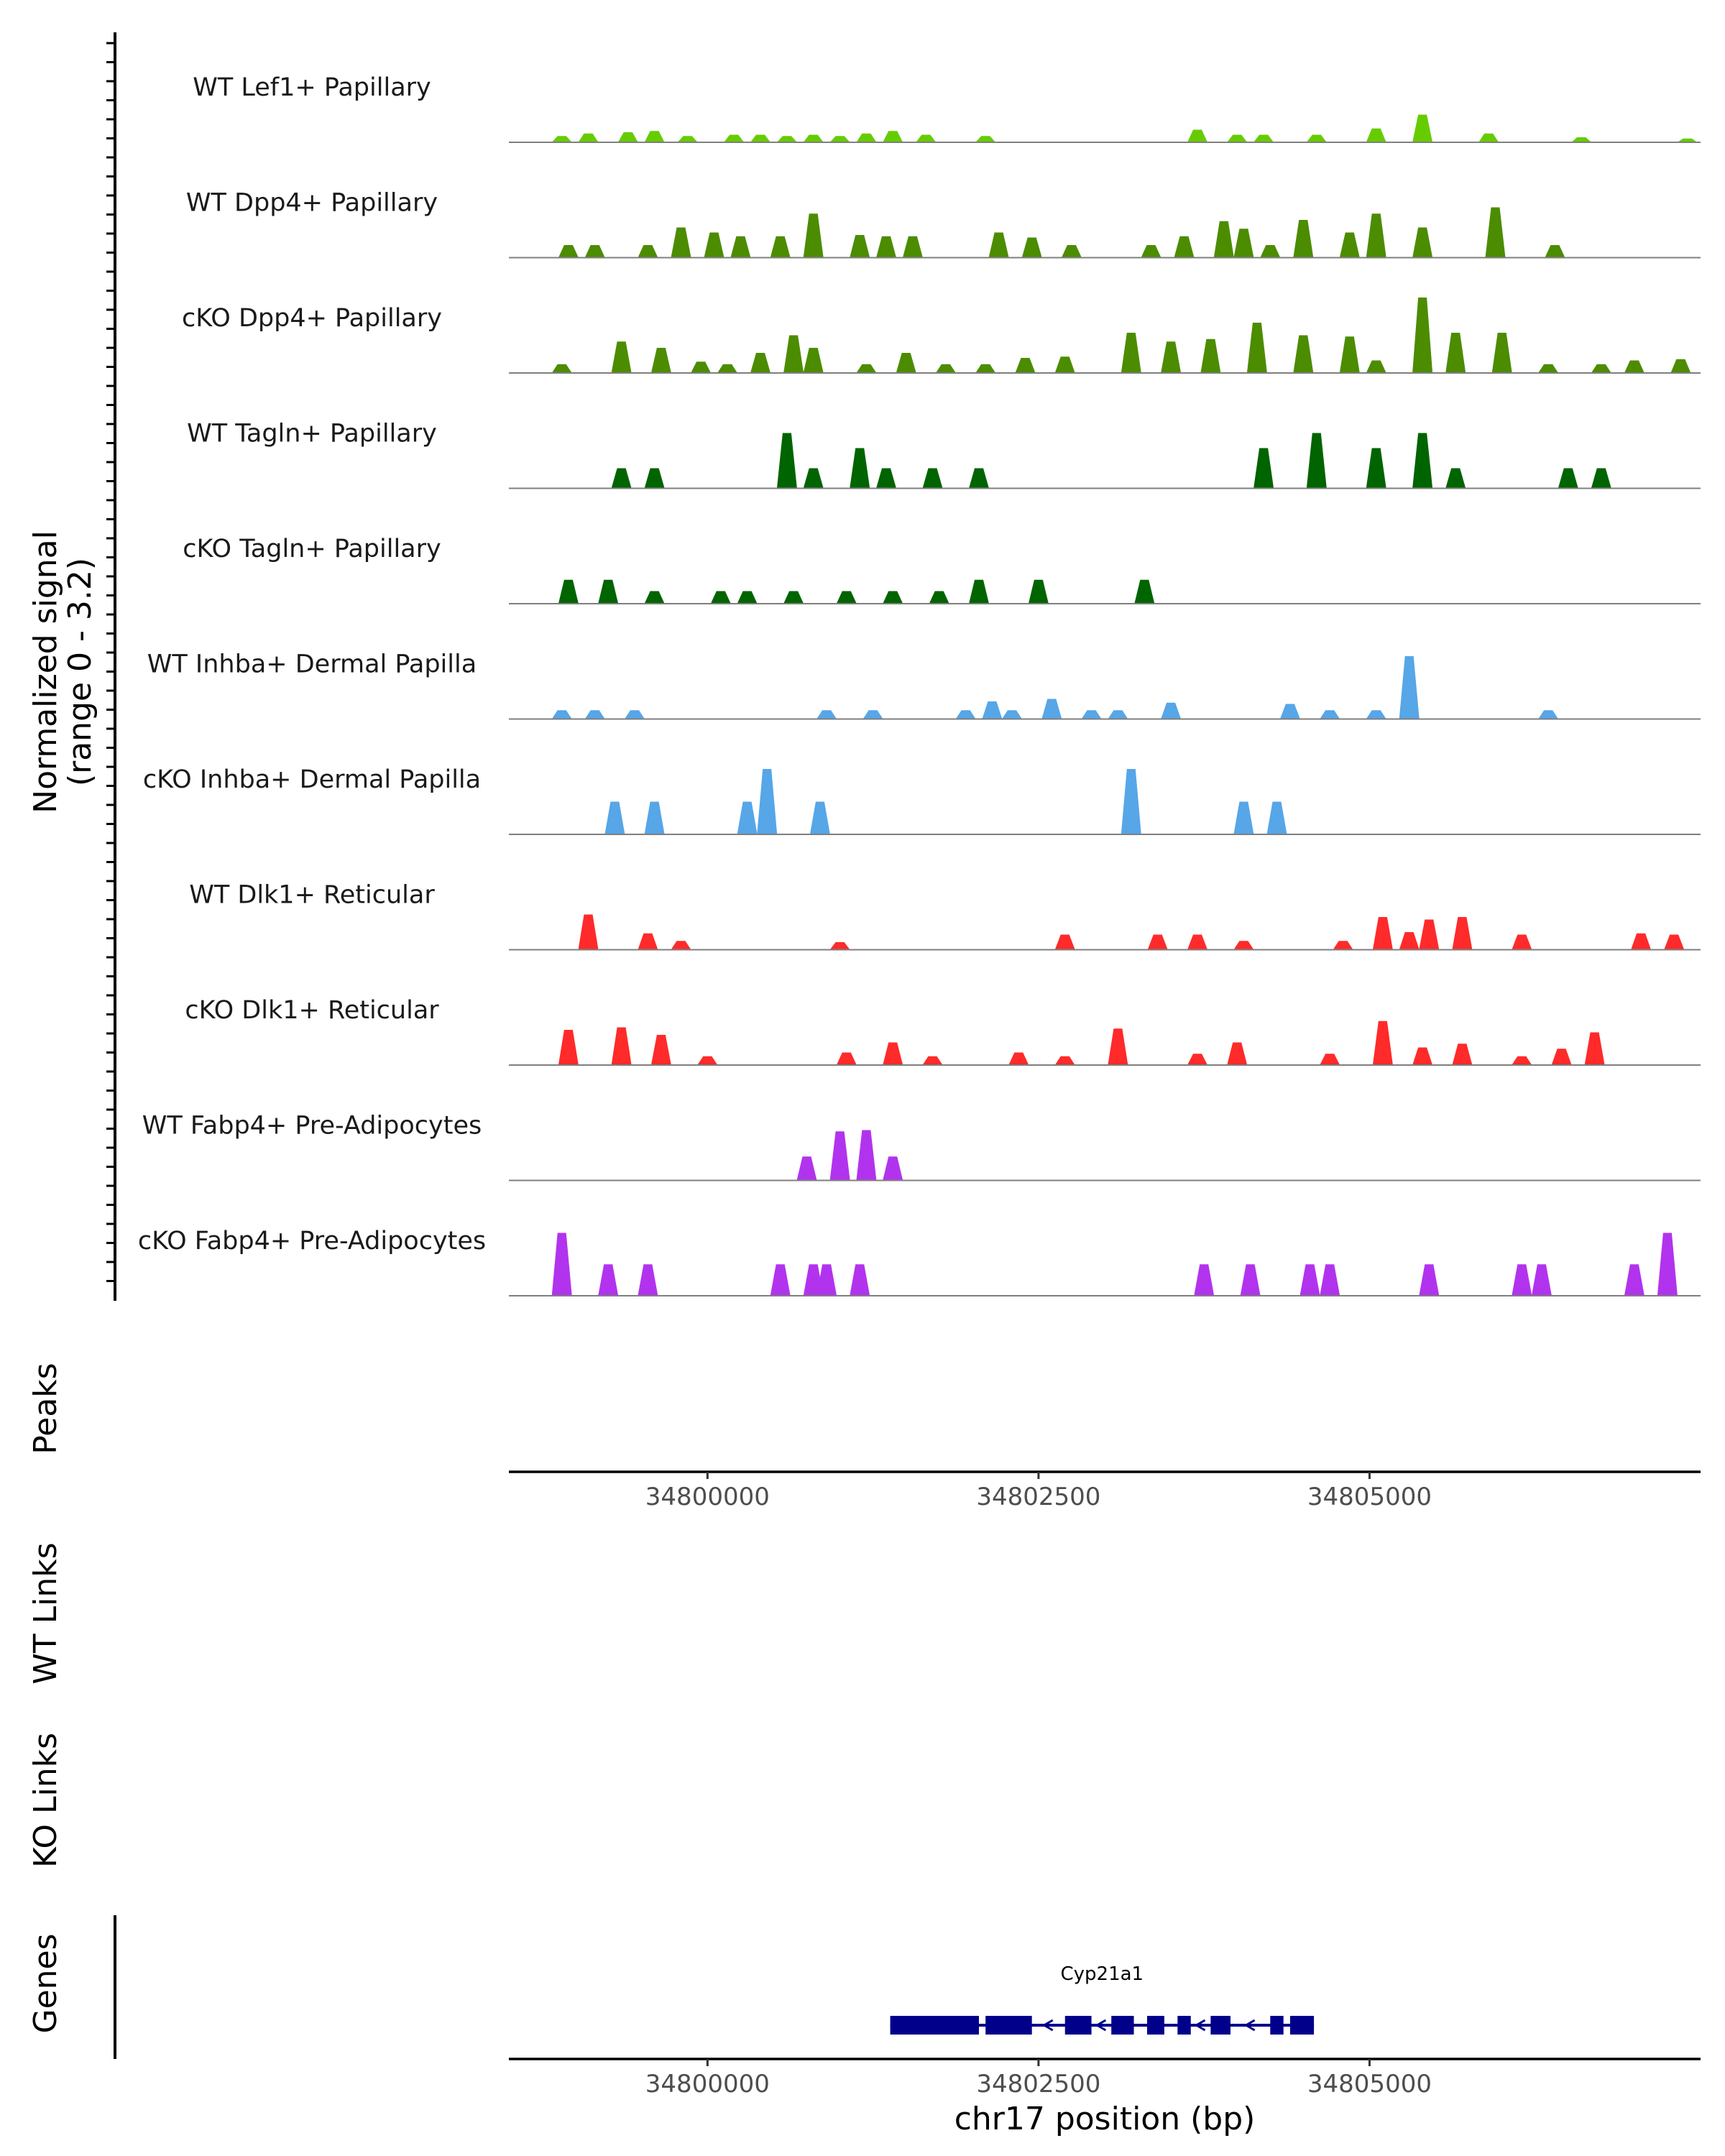 This screenshot has width=1725, height=2156. Describe the element at coordinates (945, 916) in the screenshot. I see `track-7: WT Dlk1+ Reticular` at that location.